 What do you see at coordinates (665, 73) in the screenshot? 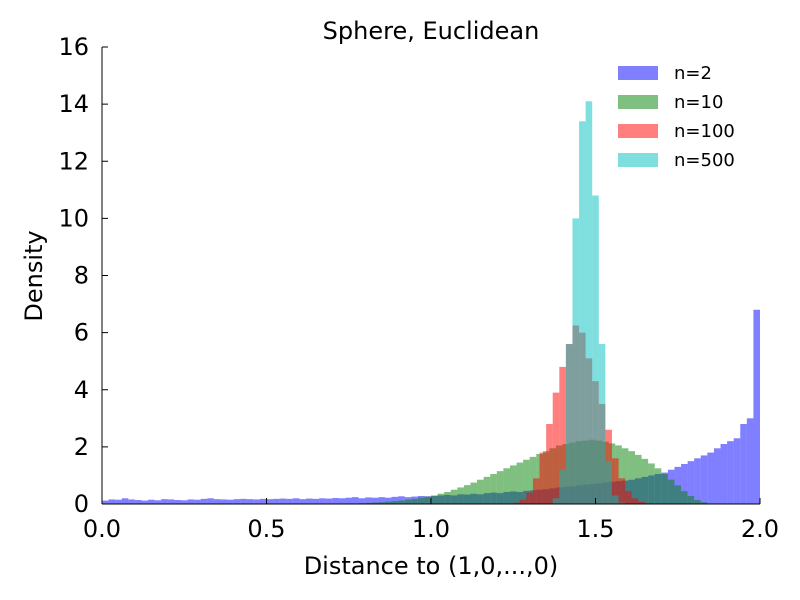
I see `legend-item: n=2` at bounding box center [665, 73].